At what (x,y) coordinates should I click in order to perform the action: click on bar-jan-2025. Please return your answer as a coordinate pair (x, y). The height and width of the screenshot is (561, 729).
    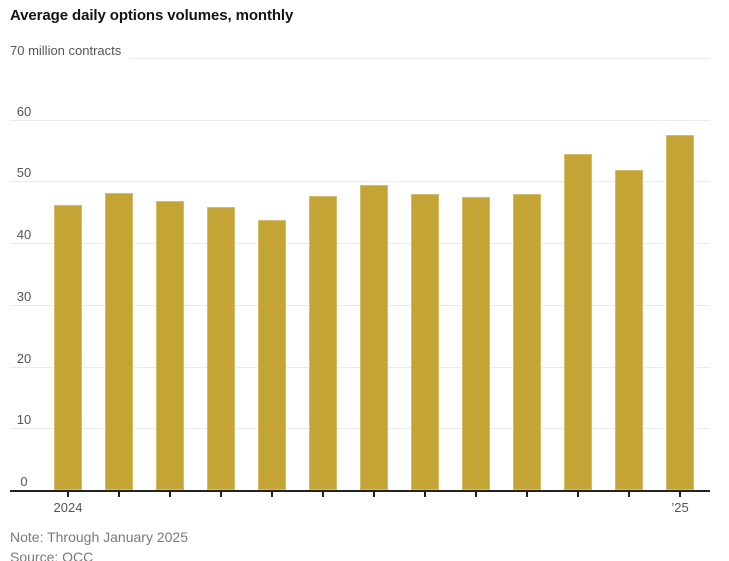
    Looking at the image, I should click on (680, 312).